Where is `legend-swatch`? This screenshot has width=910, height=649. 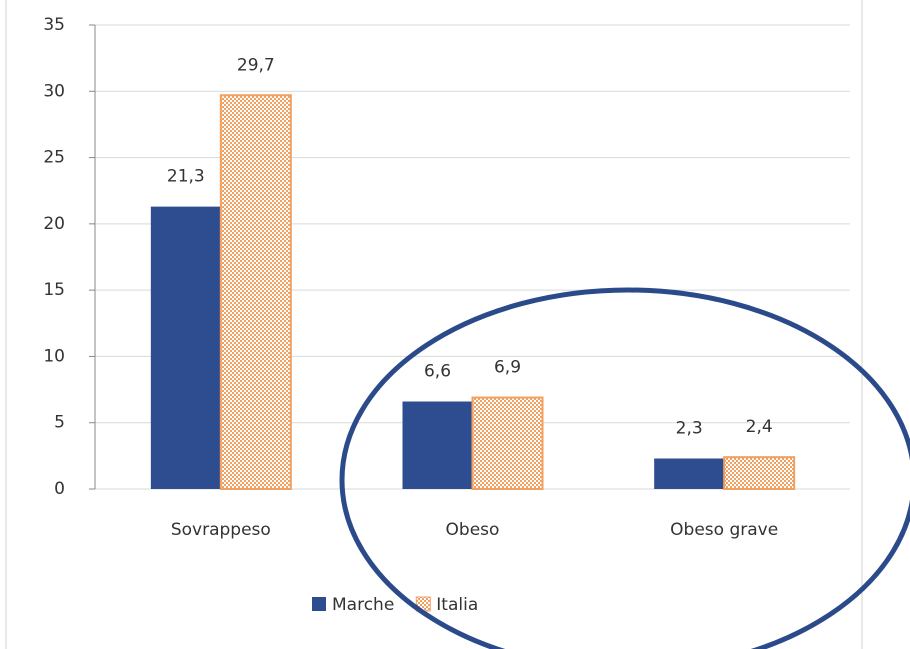
legend-swatch is located at coordinates (319, 604).